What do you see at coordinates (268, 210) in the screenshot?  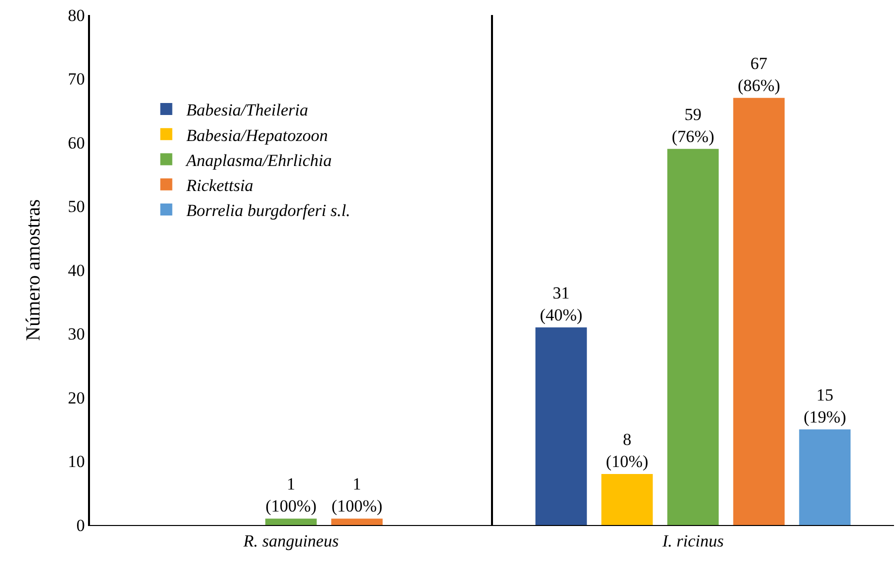 I see `legend-label: Borrelia burgdorferi s.l.` at bounding box center [268, 210].